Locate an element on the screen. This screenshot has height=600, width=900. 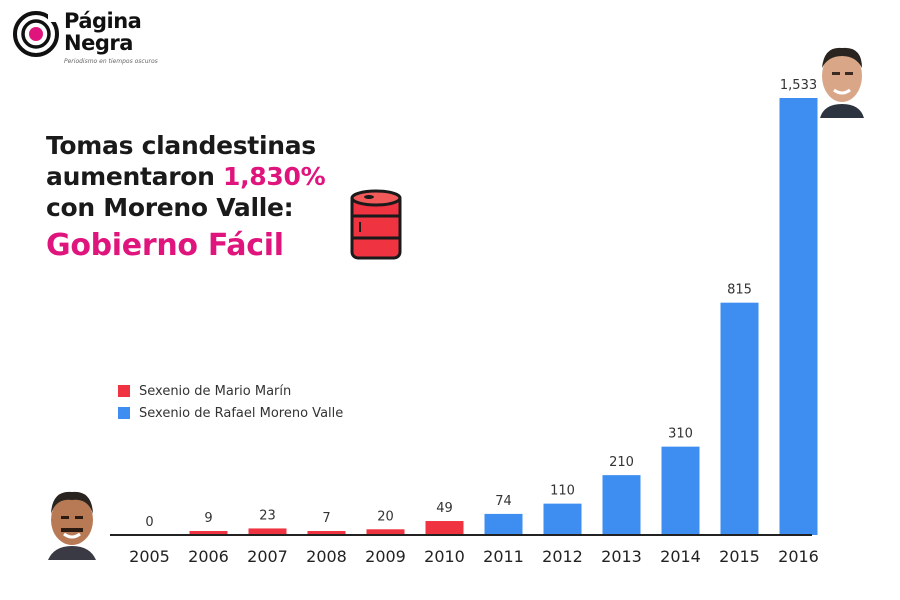
legend-item-marin: Sexenio de Mario Marín is located at coordinates (230, 391).